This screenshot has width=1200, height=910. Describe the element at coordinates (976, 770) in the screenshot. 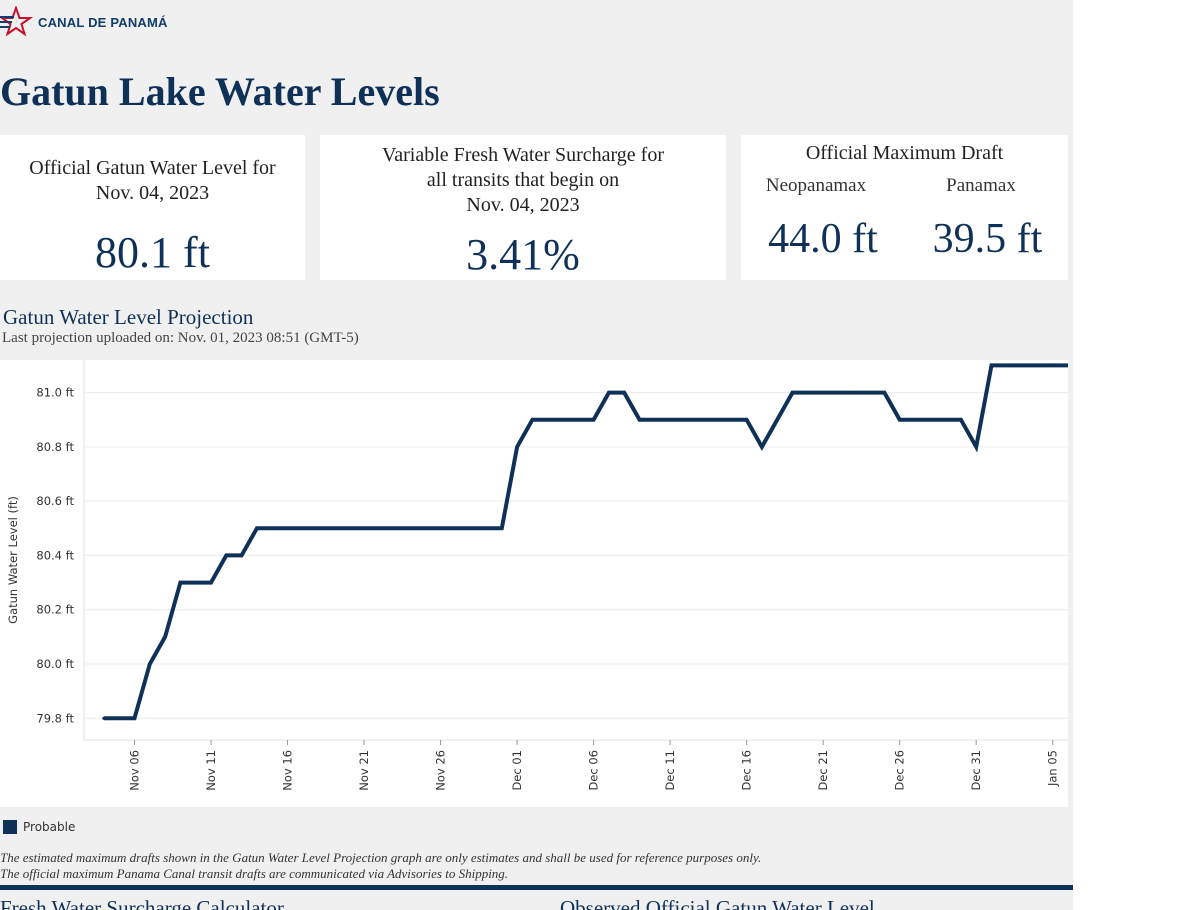

I see `x-tick-label: Dec 31` at that location.